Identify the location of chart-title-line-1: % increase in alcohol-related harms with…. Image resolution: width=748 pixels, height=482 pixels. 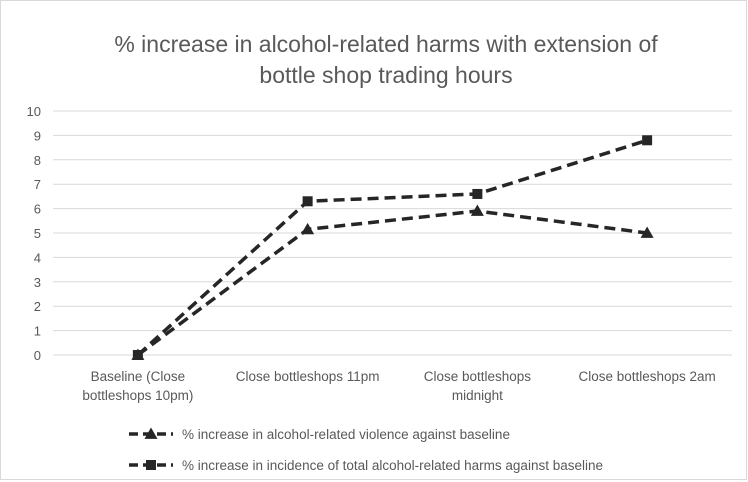
(386, 44).